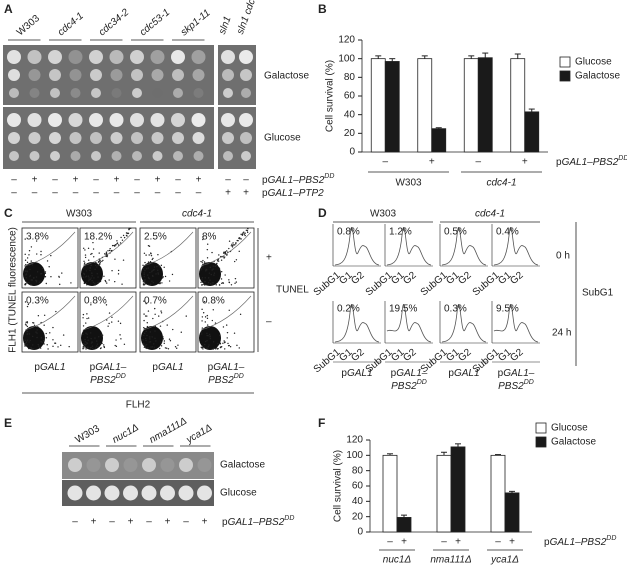  Describe the element at coordinates (455, 232) in the screenshot. I see `percent-label: 0.5%` at that location.